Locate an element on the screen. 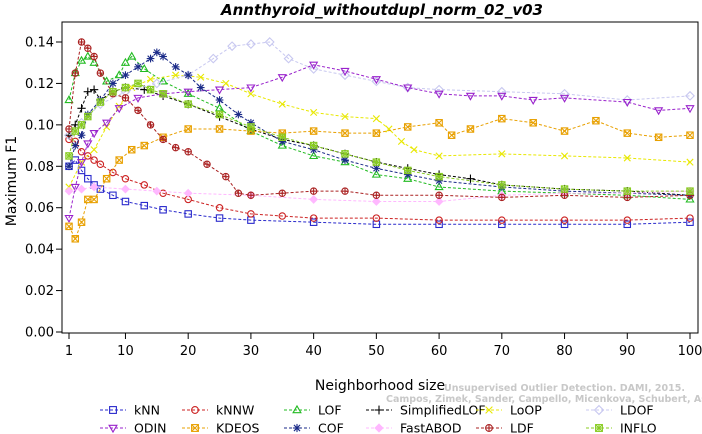  series-line is located at coordinates (379, 192).